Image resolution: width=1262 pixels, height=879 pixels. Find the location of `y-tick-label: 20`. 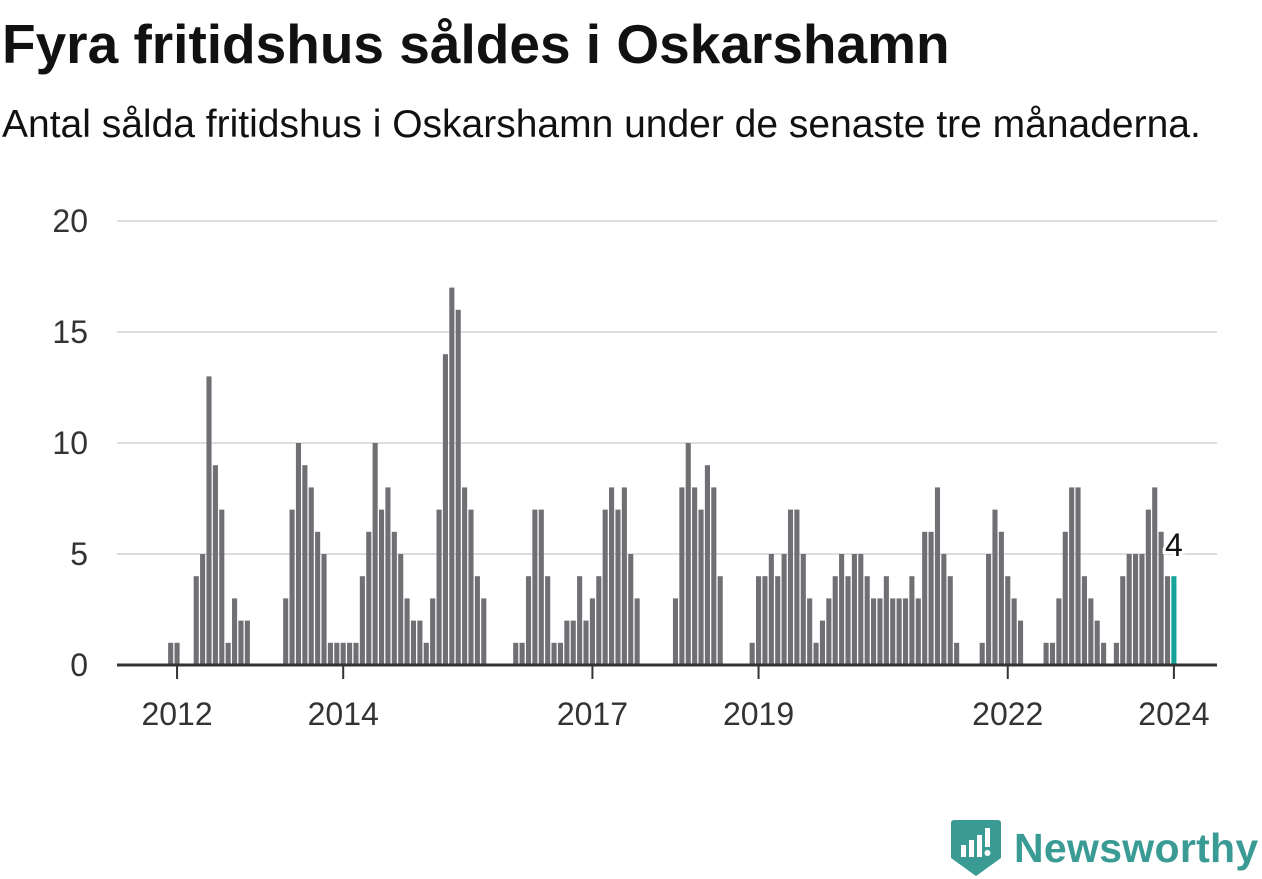

y-tick-label: 20 is located at coordinates (70, 221).